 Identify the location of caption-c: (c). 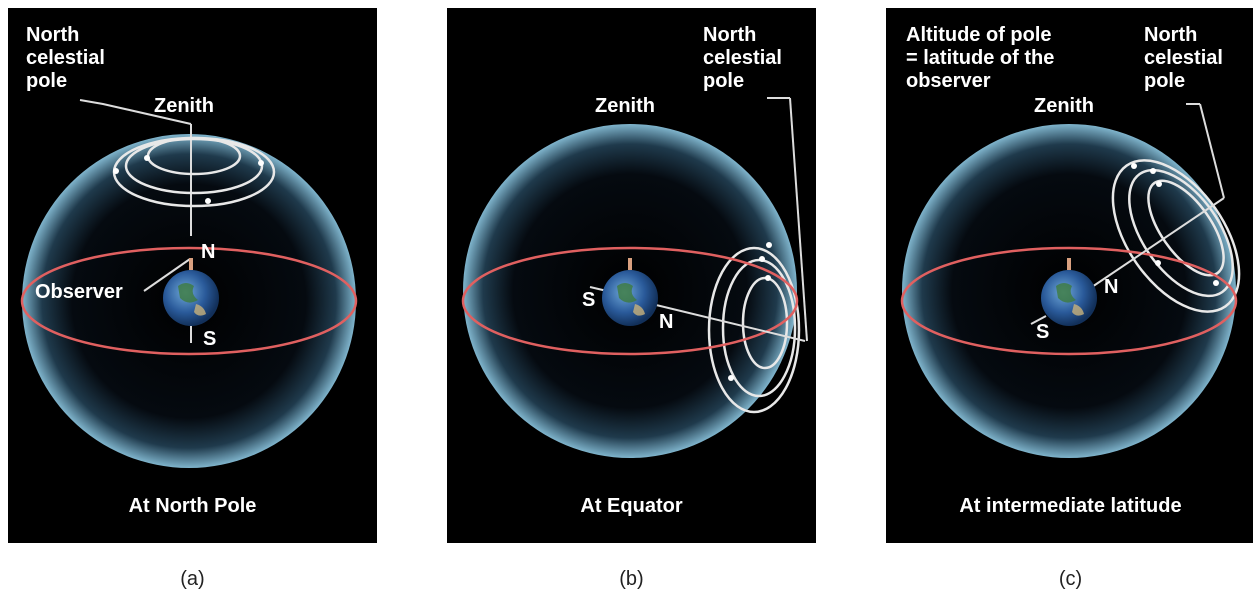
(1070, 579).